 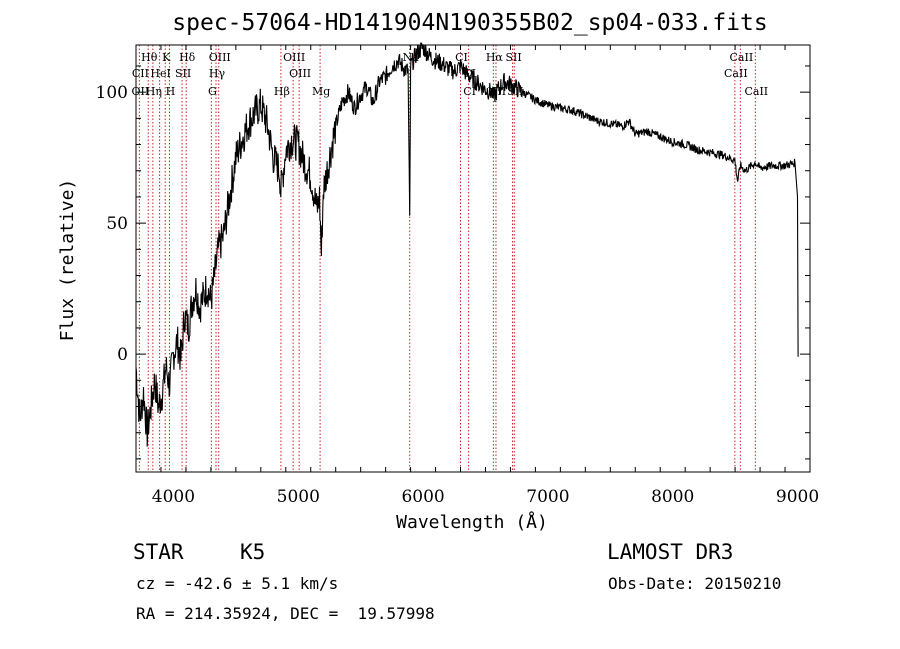 I want to click on x-tick-label: 6000, so click(x=422, y=497).